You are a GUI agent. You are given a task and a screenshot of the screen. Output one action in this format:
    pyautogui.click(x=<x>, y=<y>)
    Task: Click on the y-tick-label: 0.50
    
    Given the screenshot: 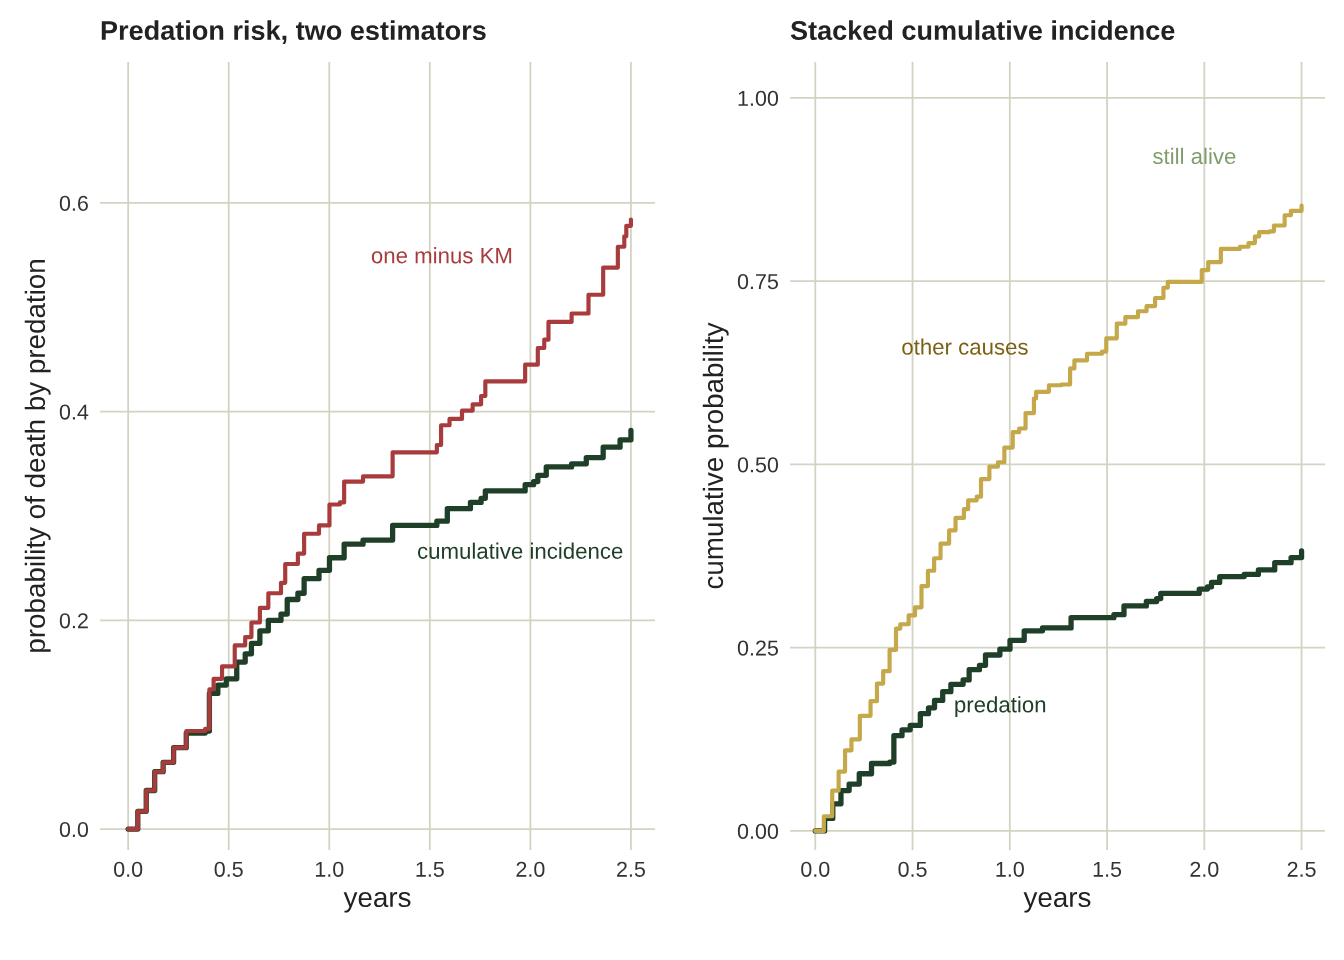 What is the action you would take?
    pyautogui.click(x=758, y=465)
    